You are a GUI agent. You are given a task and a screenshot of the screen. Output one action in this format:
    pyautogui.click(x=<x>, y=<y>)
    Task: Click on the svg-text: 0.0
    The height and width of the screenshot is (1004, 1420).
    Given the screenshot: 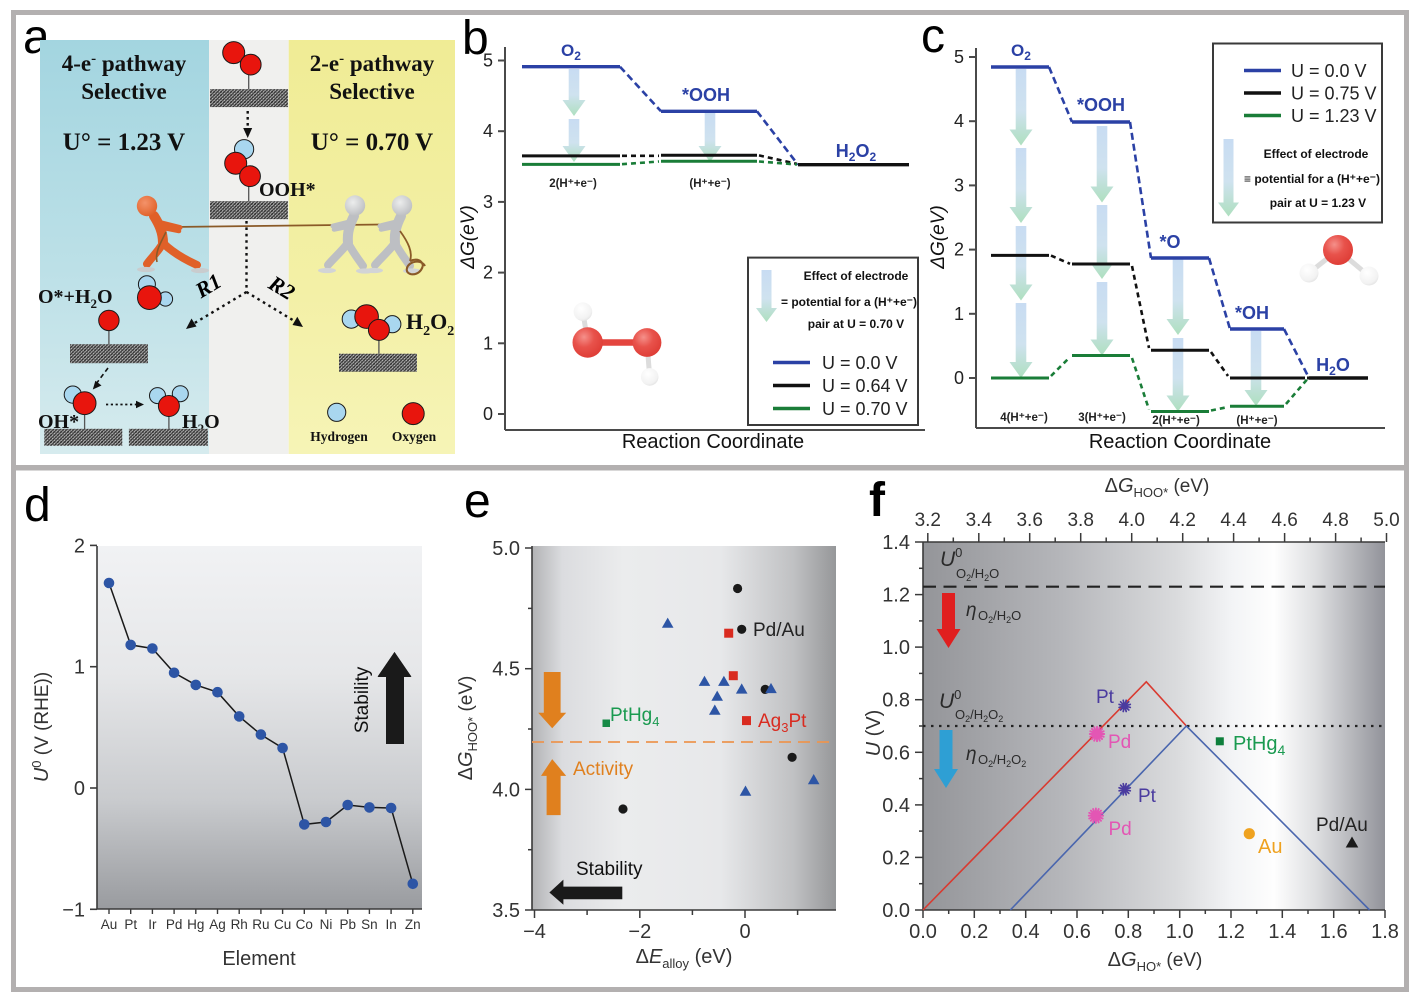 What is the action you would take?
    pyautogui.click(x=896, y=911)
    